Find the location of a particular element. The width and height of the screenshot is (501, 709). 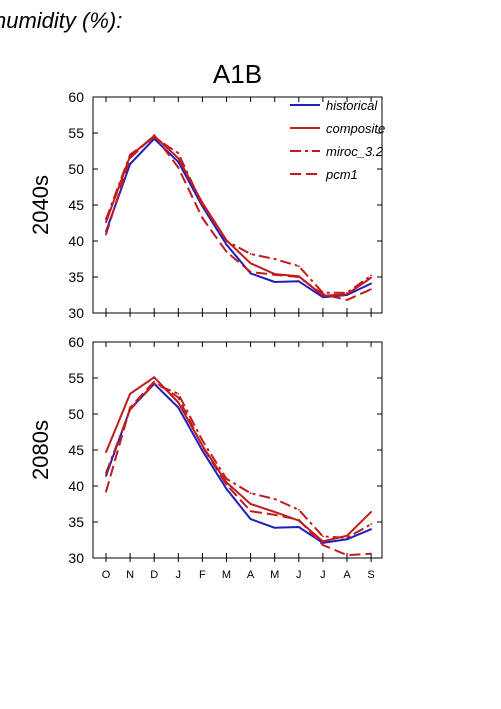

y-axis-label: 2040s is located at coordinates (40, 205).